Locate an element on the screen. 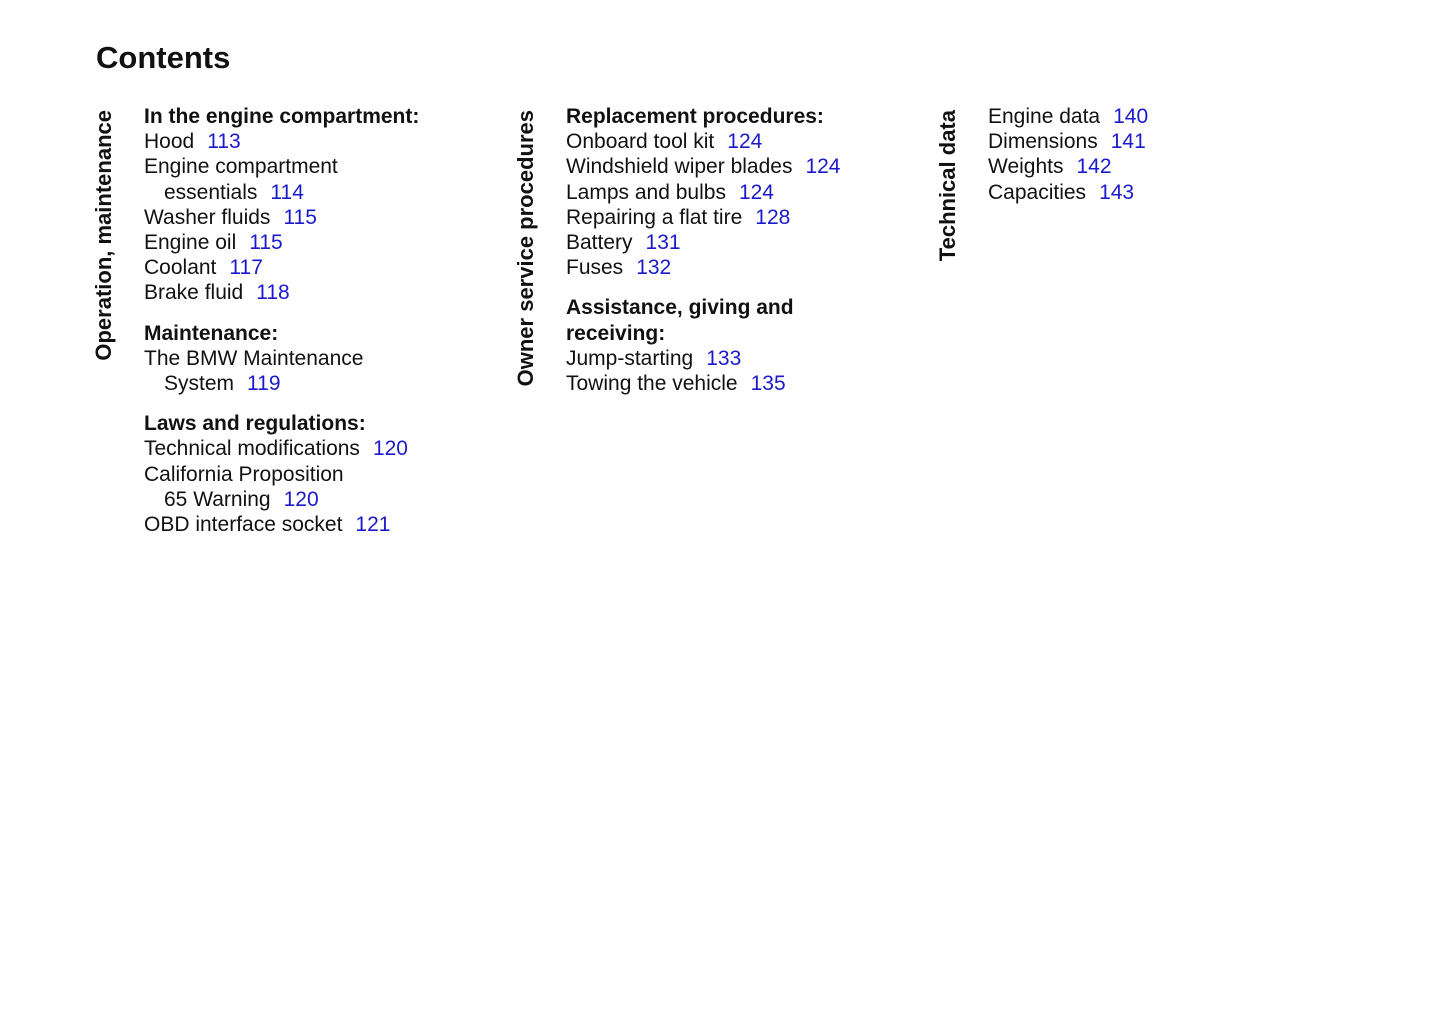 This screenshot has height=1019, width=1445. entry-line: Repairing a flat tire 128 is located at coordinates (746, 217).